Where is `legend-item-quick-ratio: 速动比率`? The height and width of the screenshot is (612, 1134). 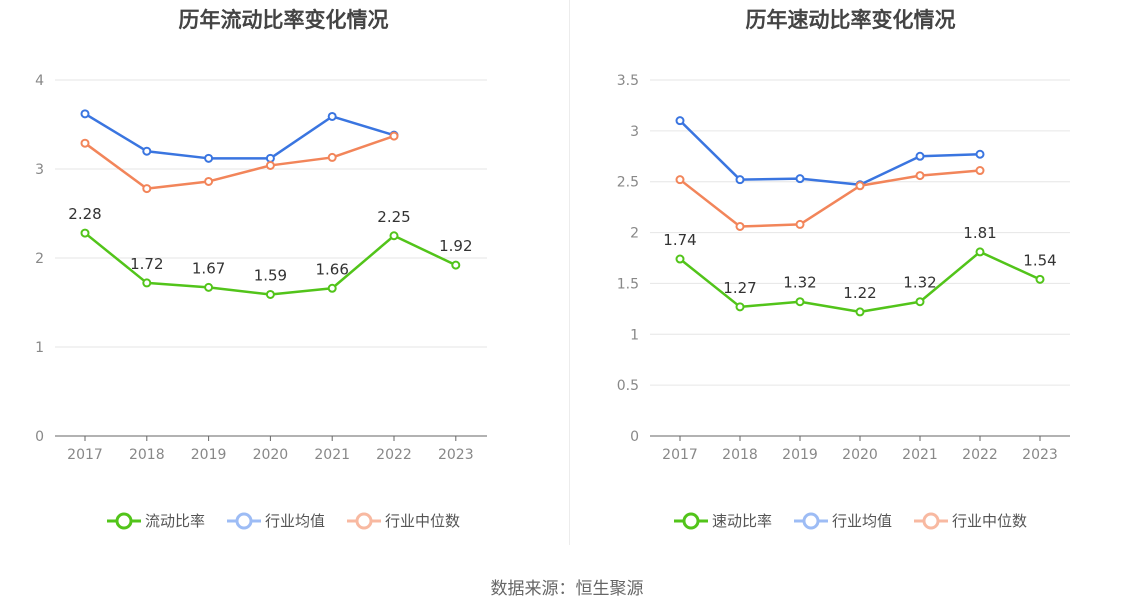 legend-item-quick-ratio: 速动比率 is located at coordinates (722, 520).